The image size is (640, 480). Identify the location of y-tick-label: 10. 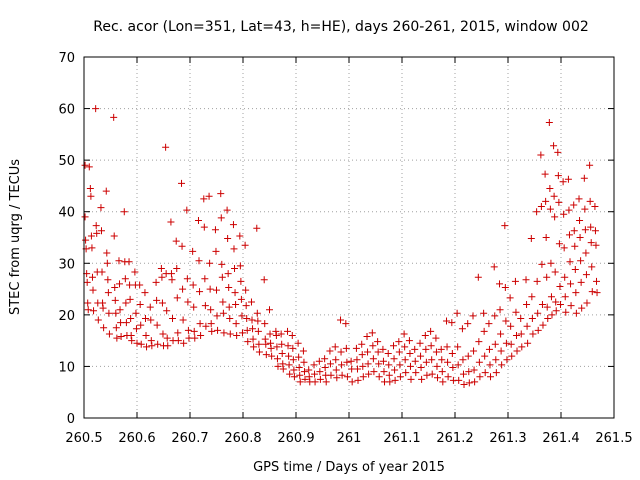
(66, 367).